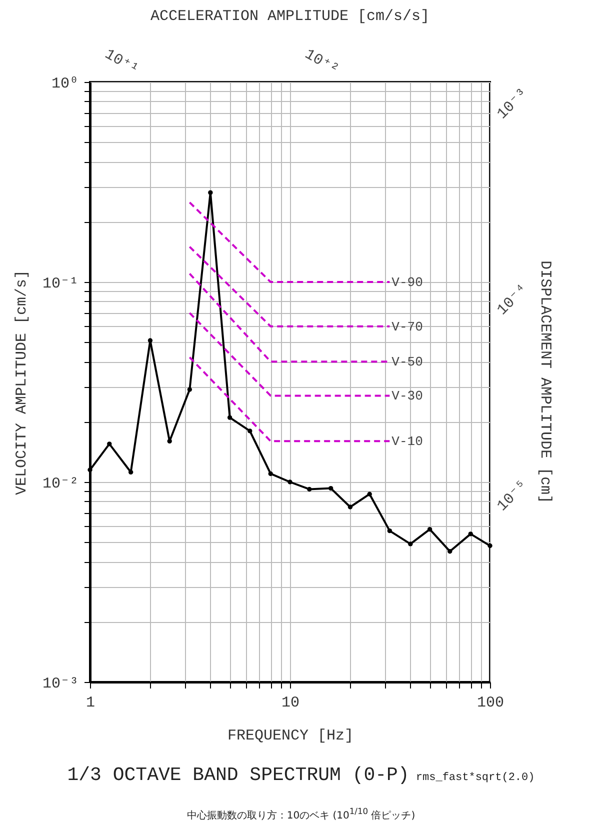 Image resolution: width=602 pixels, height=828 pixels. What do you see at coordinates (301, 814) in the screenshot?
I see `text: 中心振動数の取り方：10のベキ (10$^{1/10}$ 倍ピッチ)` at bounding box center [301, 814].